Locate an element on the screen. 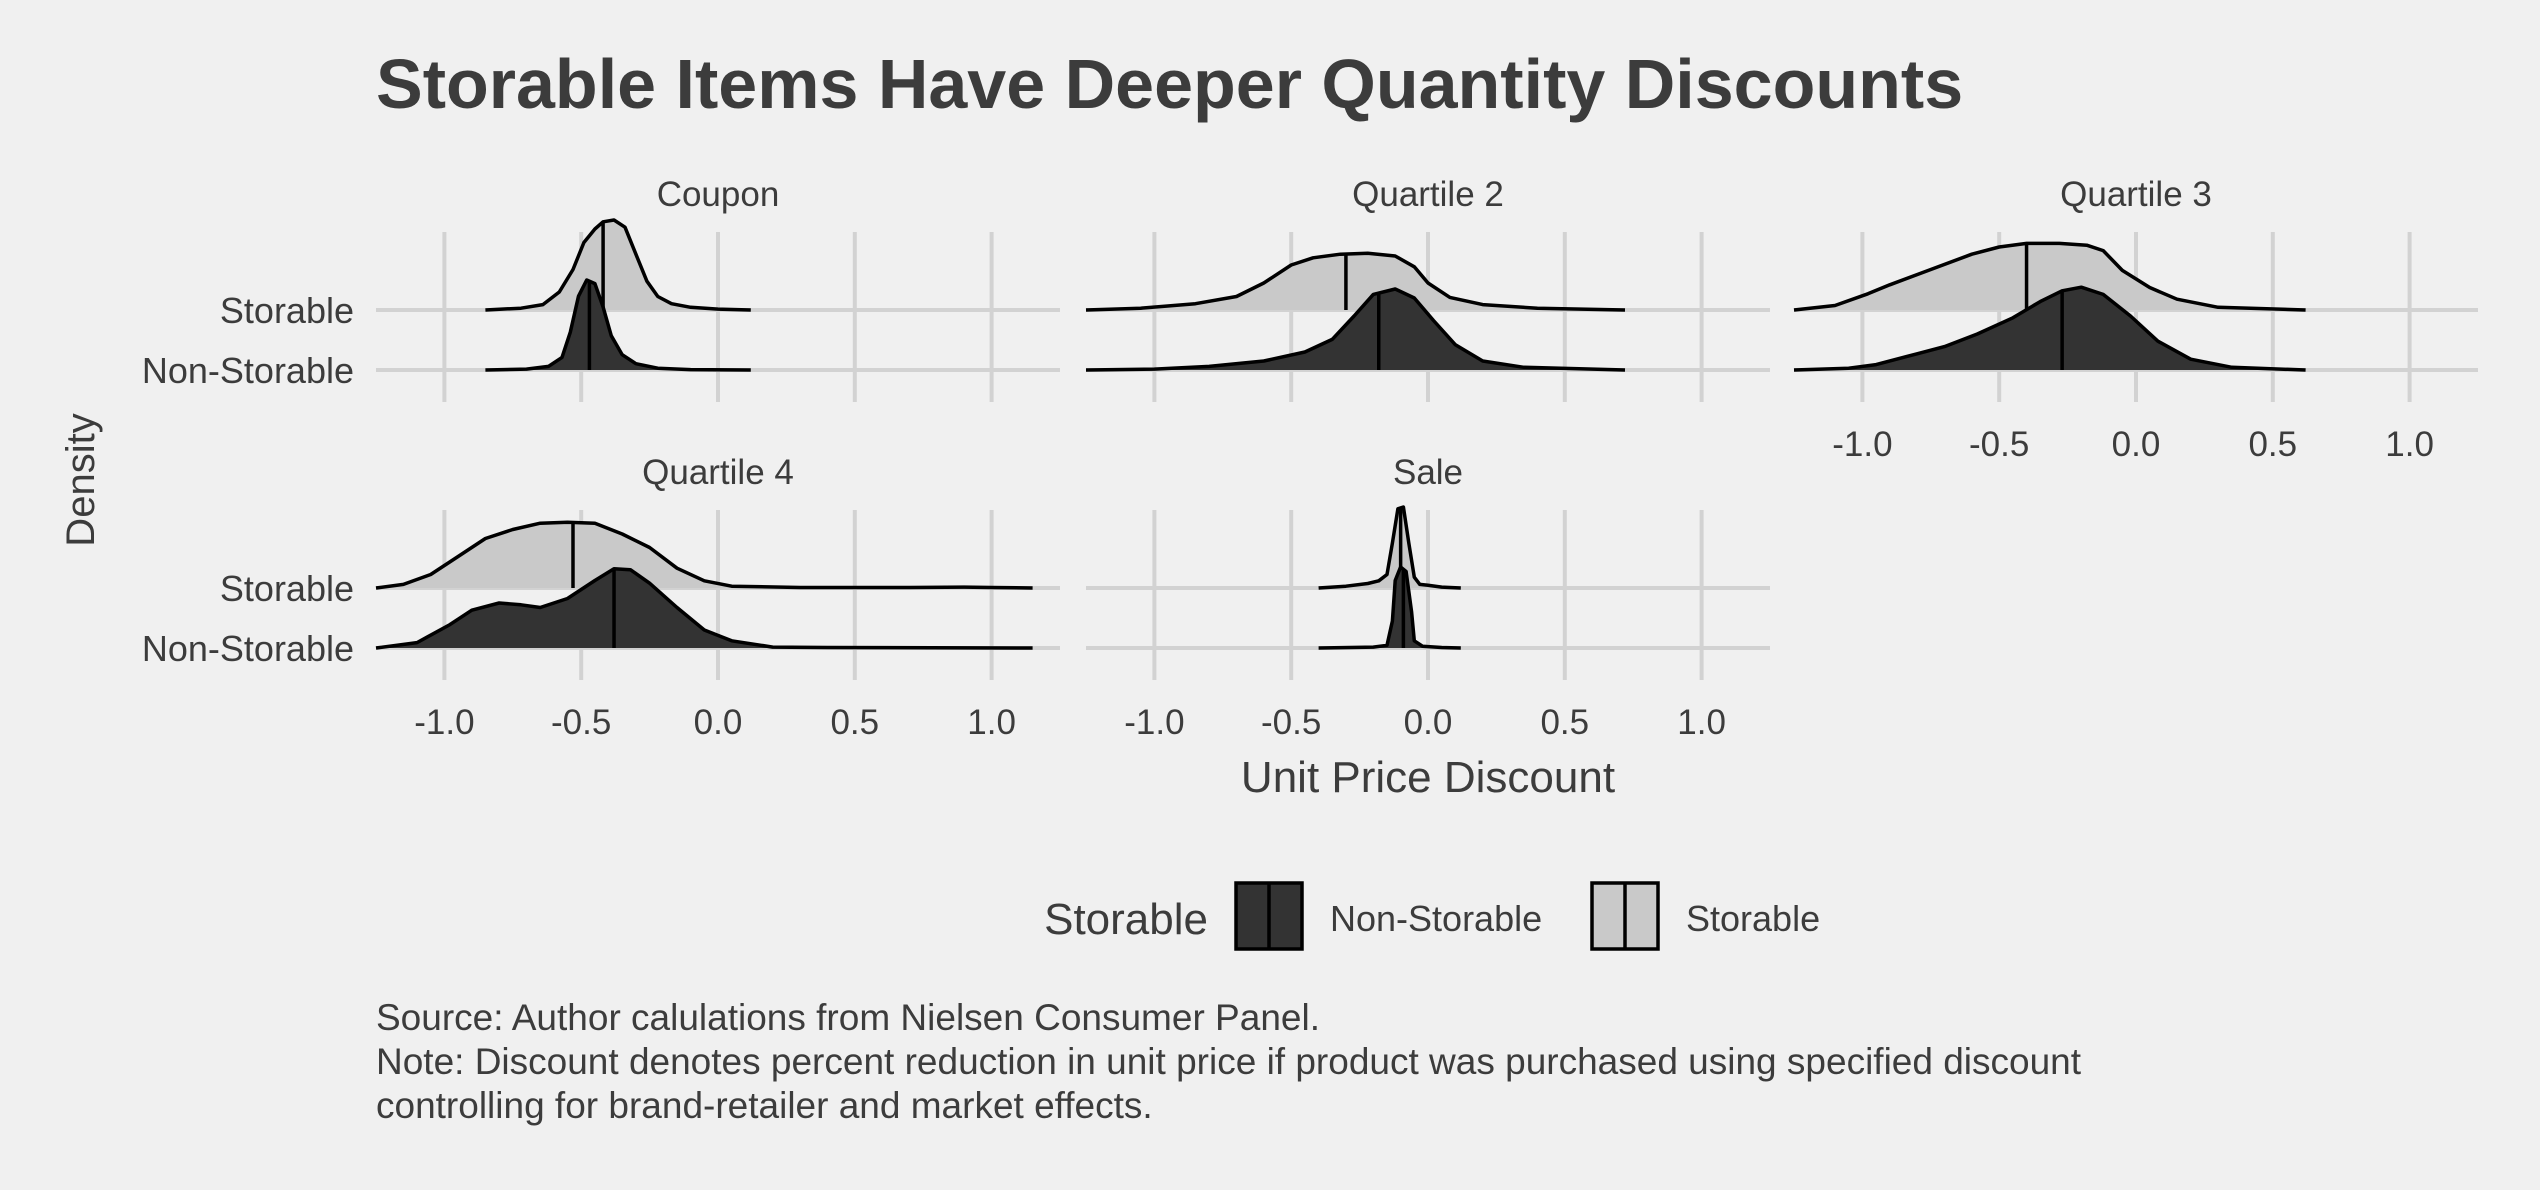 The height and width of the screenshot is (1190, 2540). panel-quartile-3: Quartile 3 -1.0 -0.5 0.0 0.5 1.0 is located at coordinates (2135, 319).